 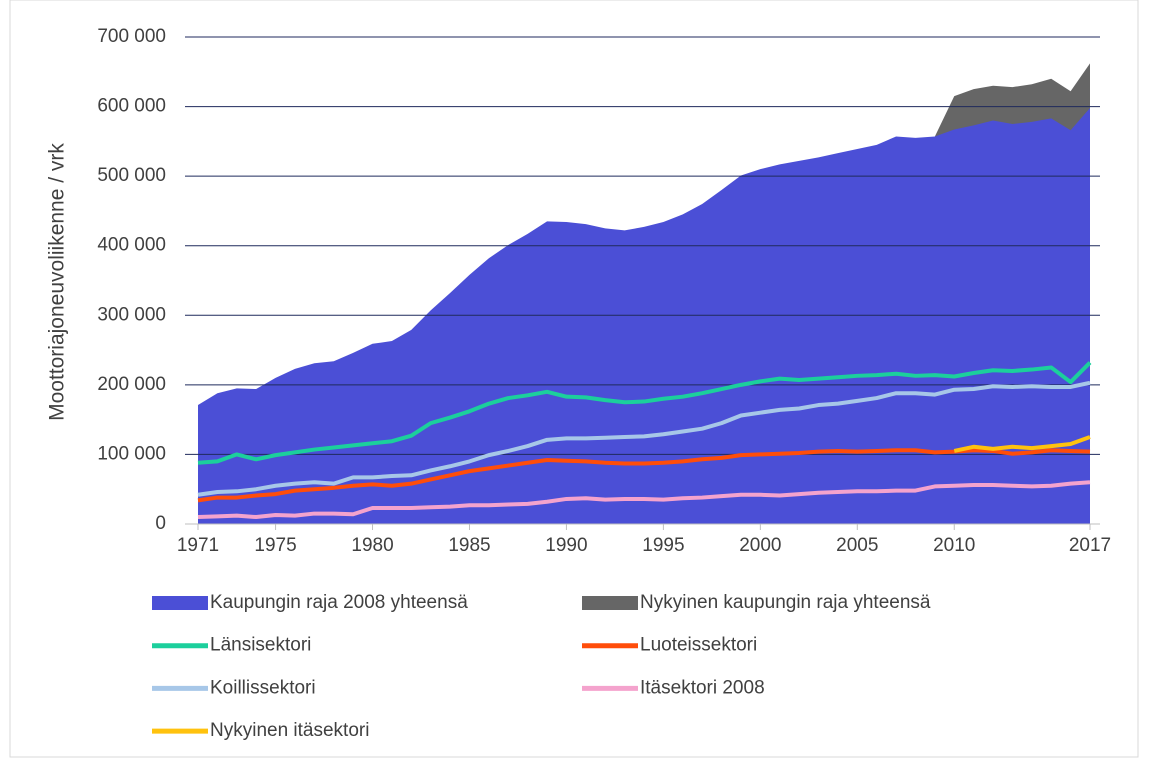 What do you see at coordinates (857, 545) in the screenshot?
I see `x-tick-label: 2005` at bounding box center [857, 545].